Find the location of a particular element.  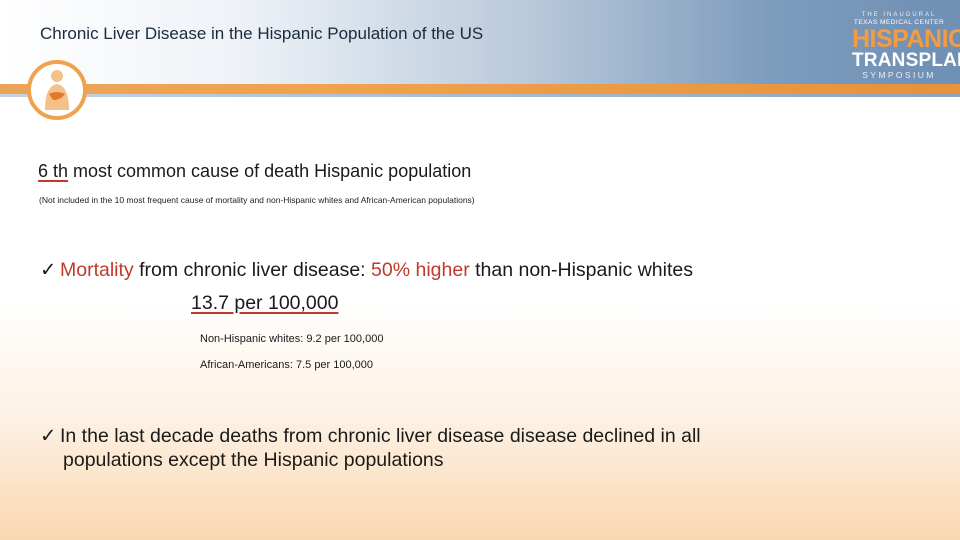

mortality-text2: than non-Hispanic whites is located at coordinates (581, 270).